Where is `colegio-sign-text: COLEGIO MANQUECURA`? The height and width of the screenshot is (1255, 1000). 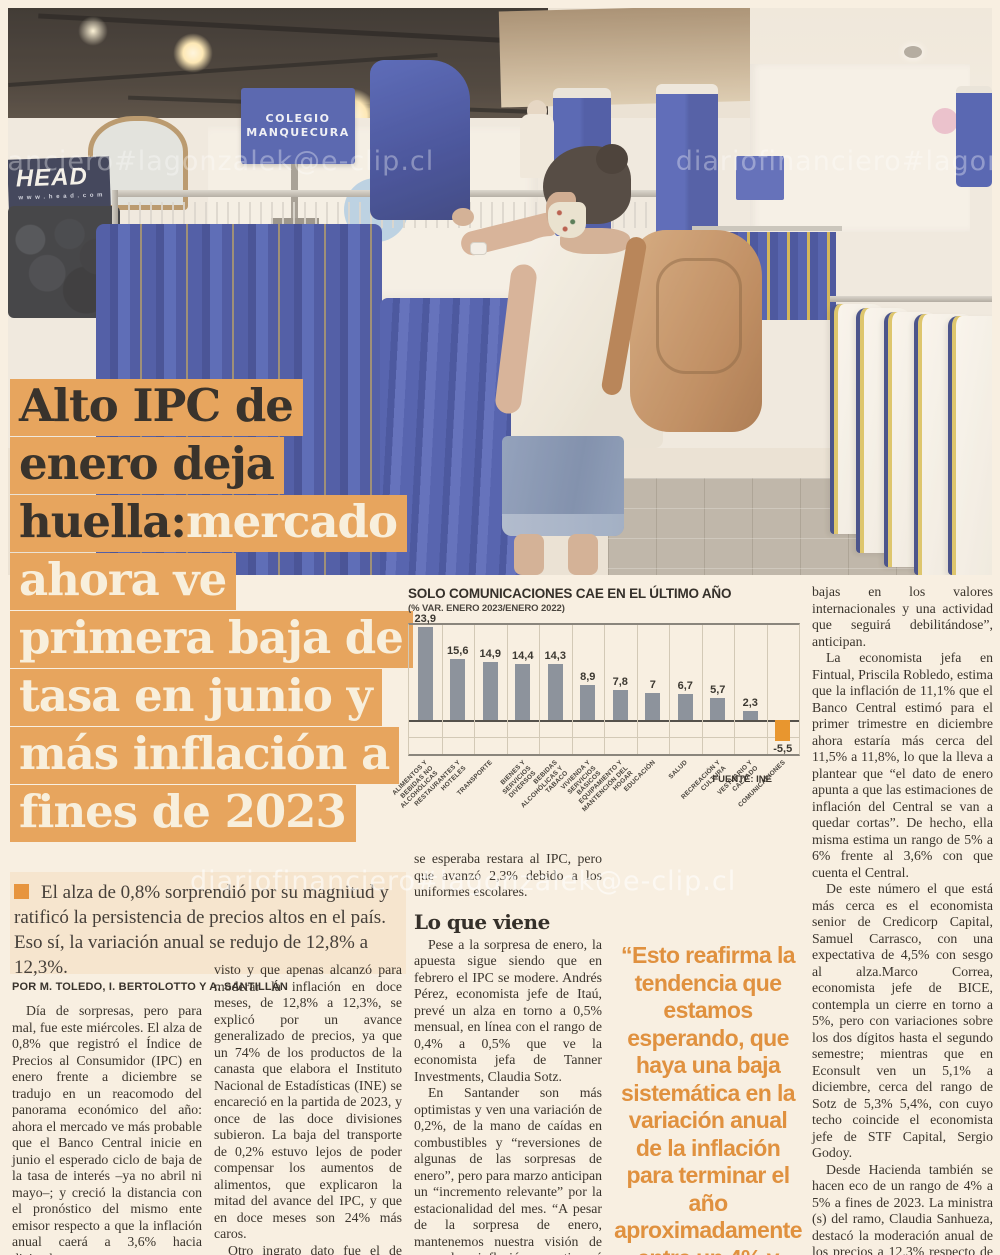 colegio-sign-text: COLEGIO MANQUECURA is located at coordinates (298, 125).